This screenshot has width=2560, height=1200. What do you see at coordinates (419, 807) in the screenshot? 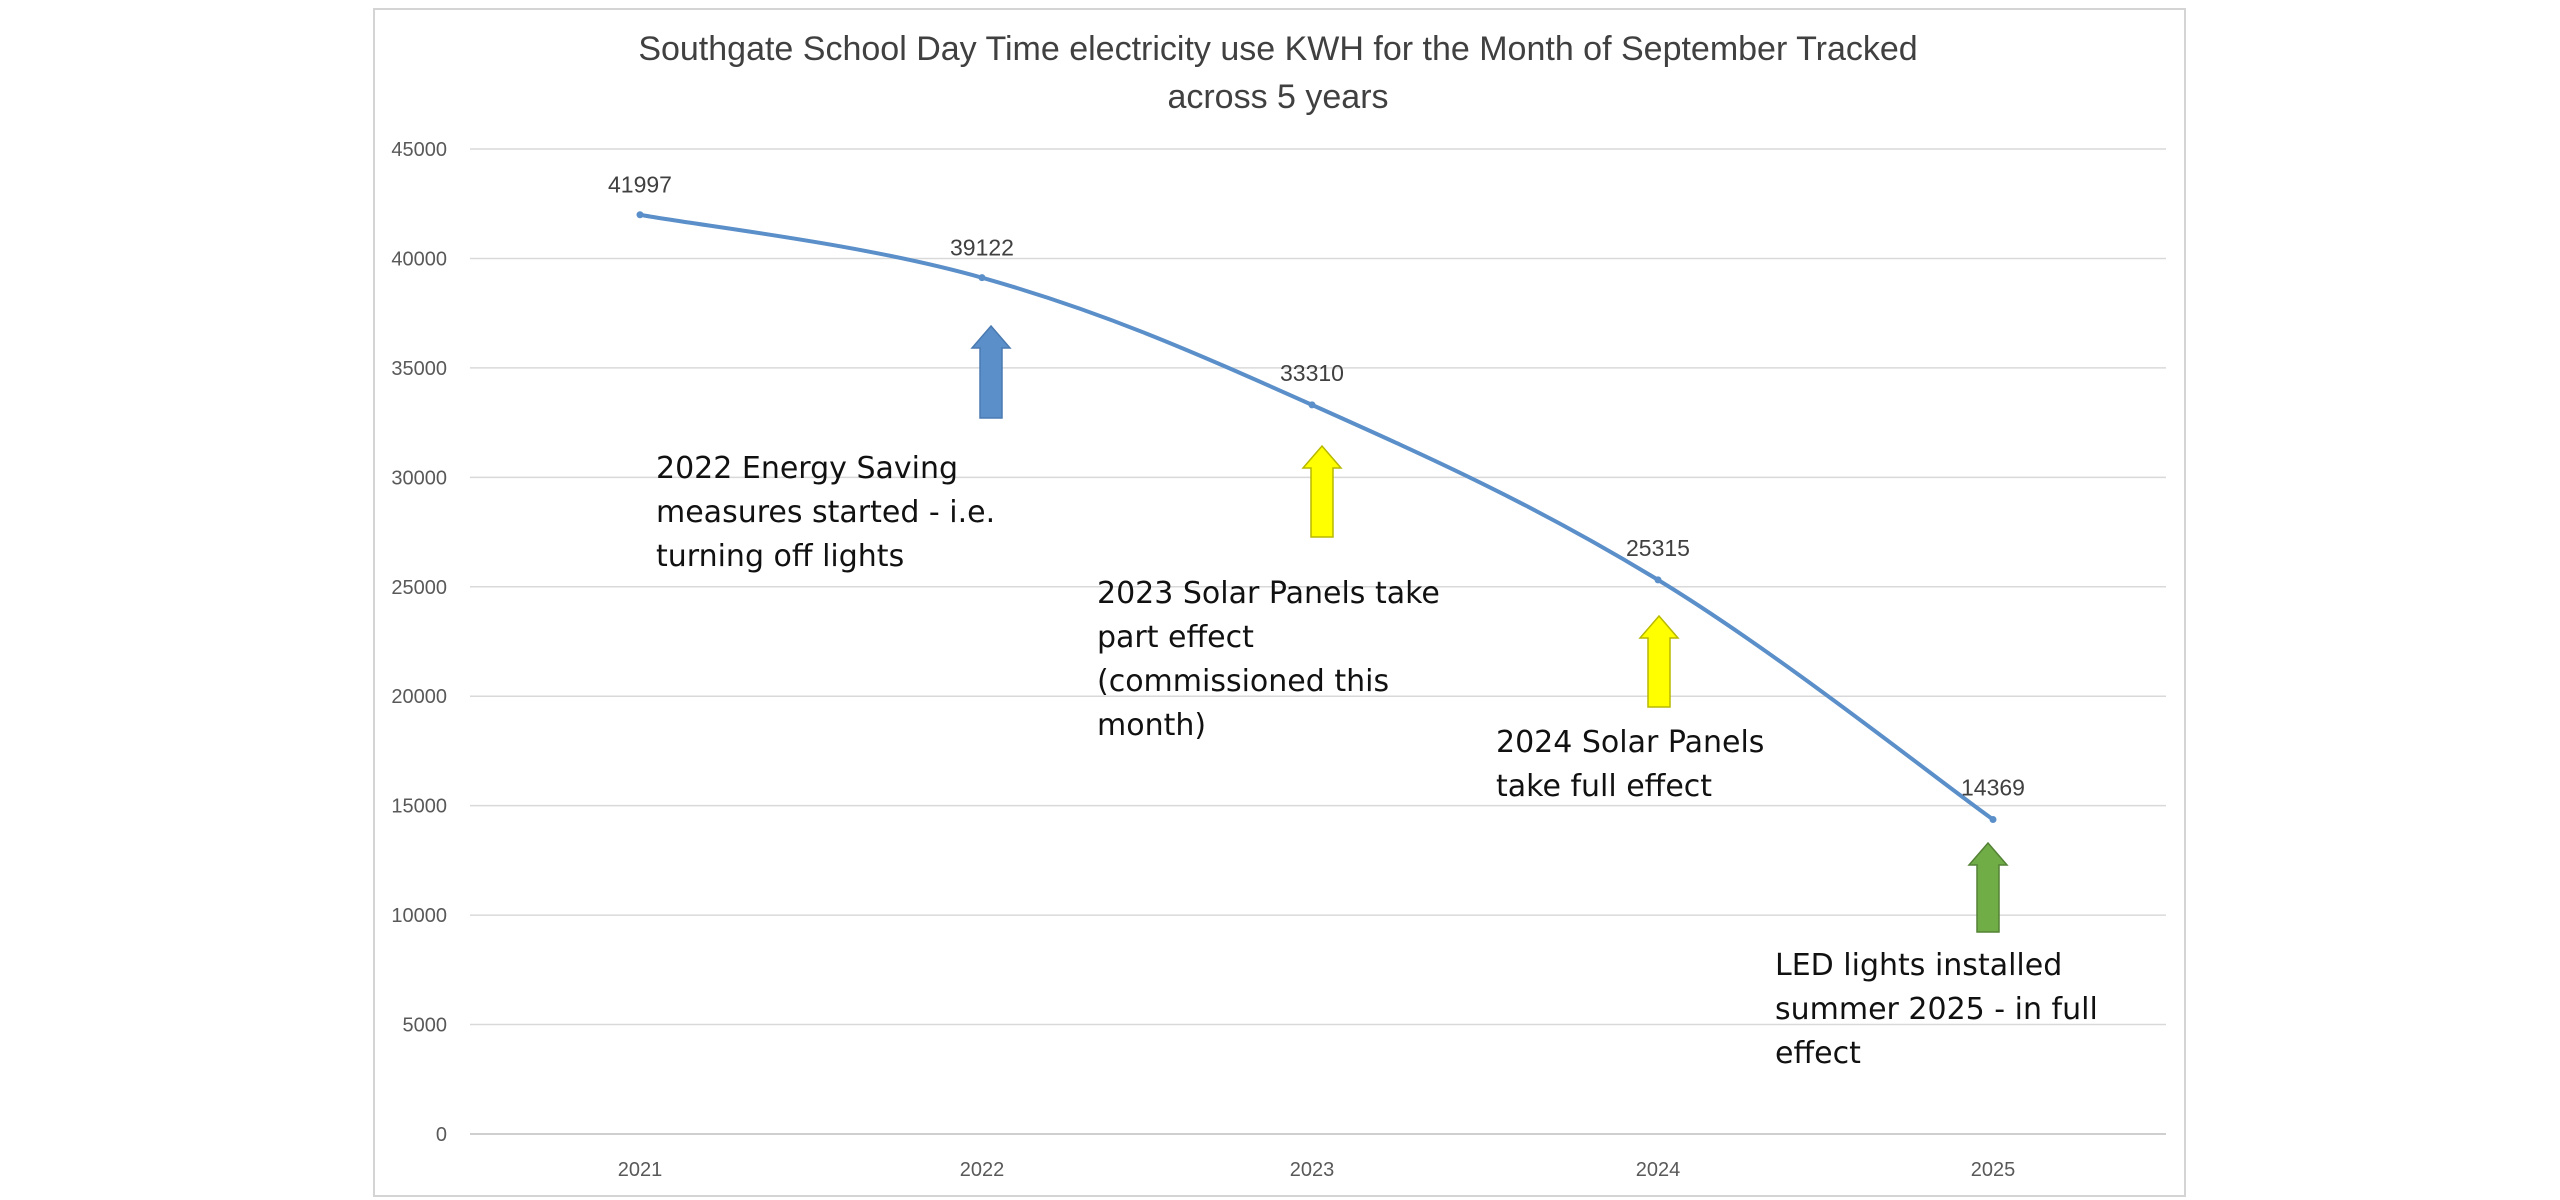
I see `y-tick-label: 15000` at bounding box center [419, 807].